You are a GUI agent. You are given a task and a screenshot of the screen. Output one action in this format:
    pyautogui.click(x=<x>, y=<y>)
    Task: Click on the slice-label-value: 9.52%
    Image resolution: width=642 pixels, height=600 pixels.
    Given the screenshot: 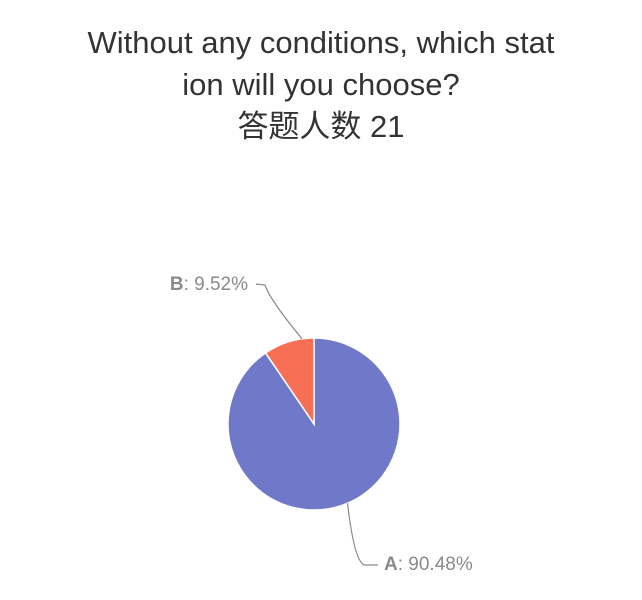 What is the action you would take?
    pyautogui.click(x=221, y=284)
    